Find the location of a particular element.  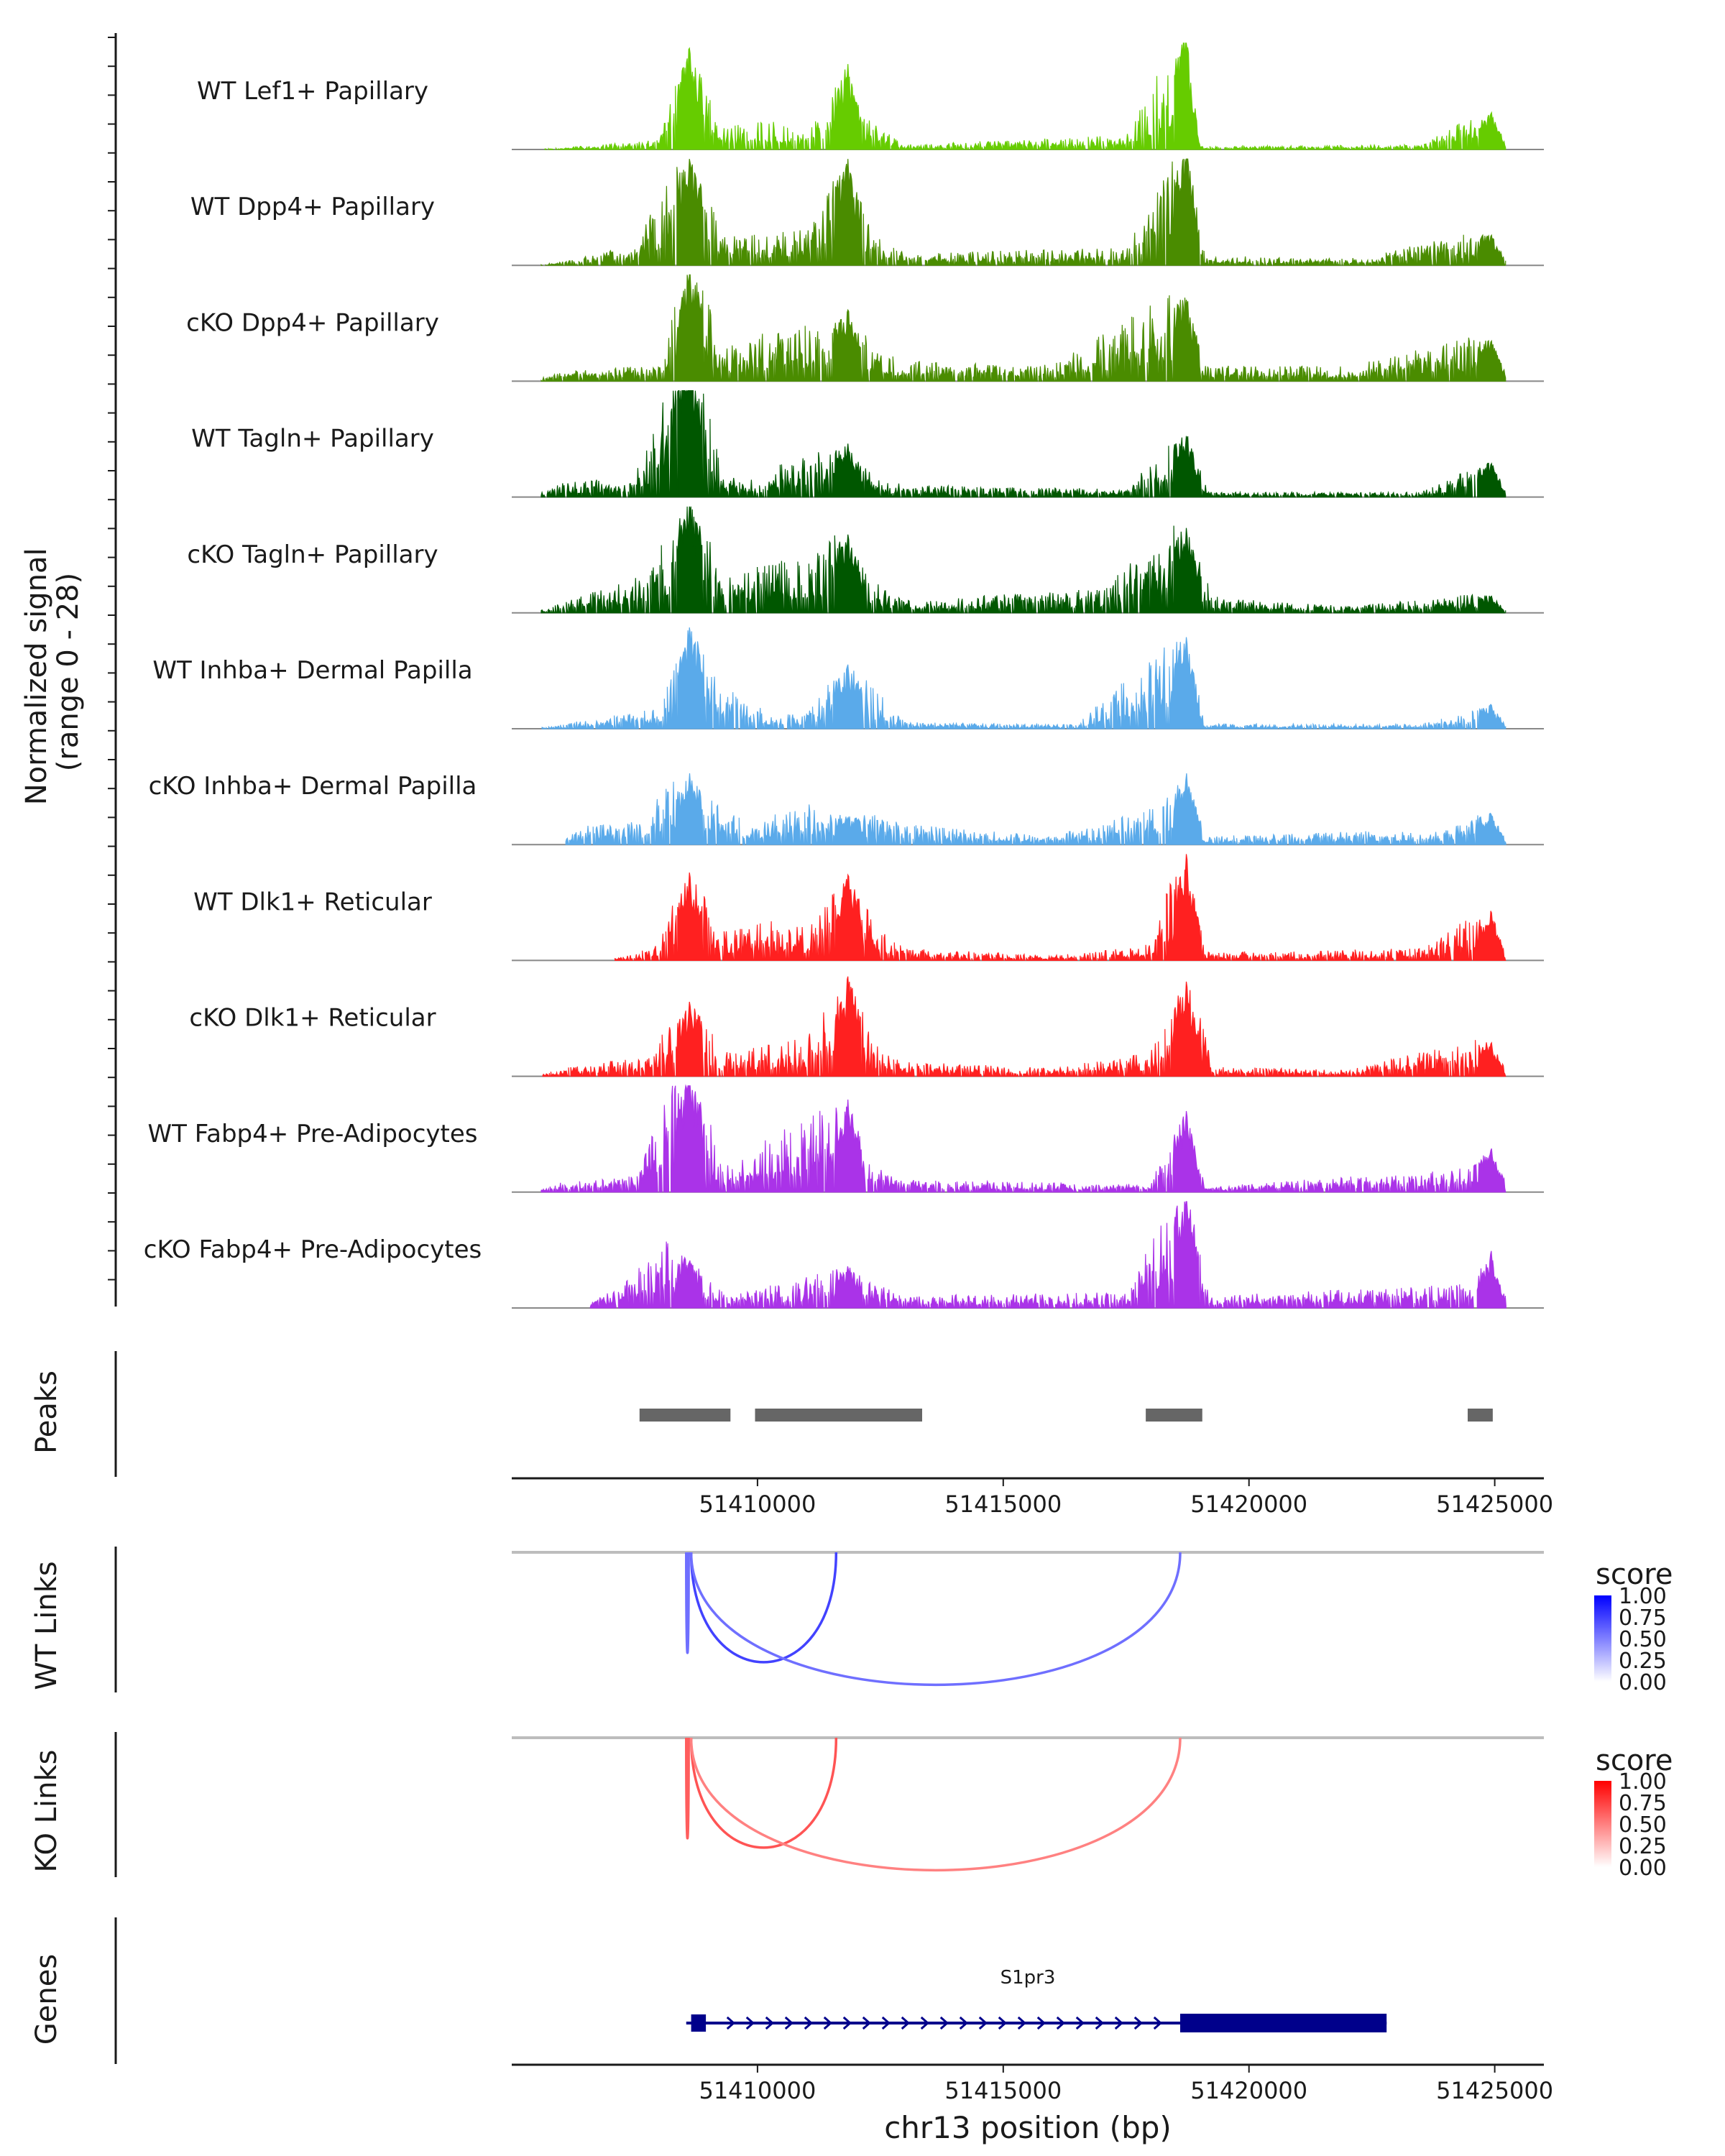

gene-label: S1pr3 is located at coordinates (1028, 1978).